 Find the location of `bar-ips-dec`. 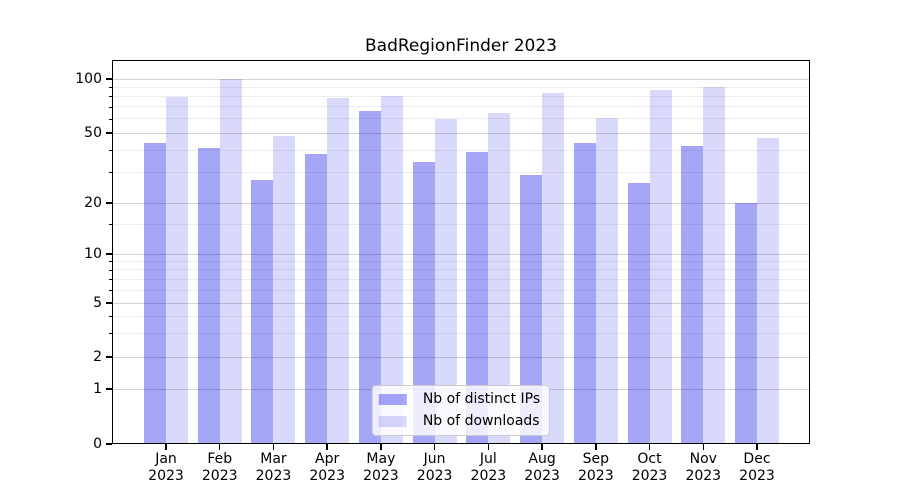

bar-ips-dec is located at coordinates (745, 323).